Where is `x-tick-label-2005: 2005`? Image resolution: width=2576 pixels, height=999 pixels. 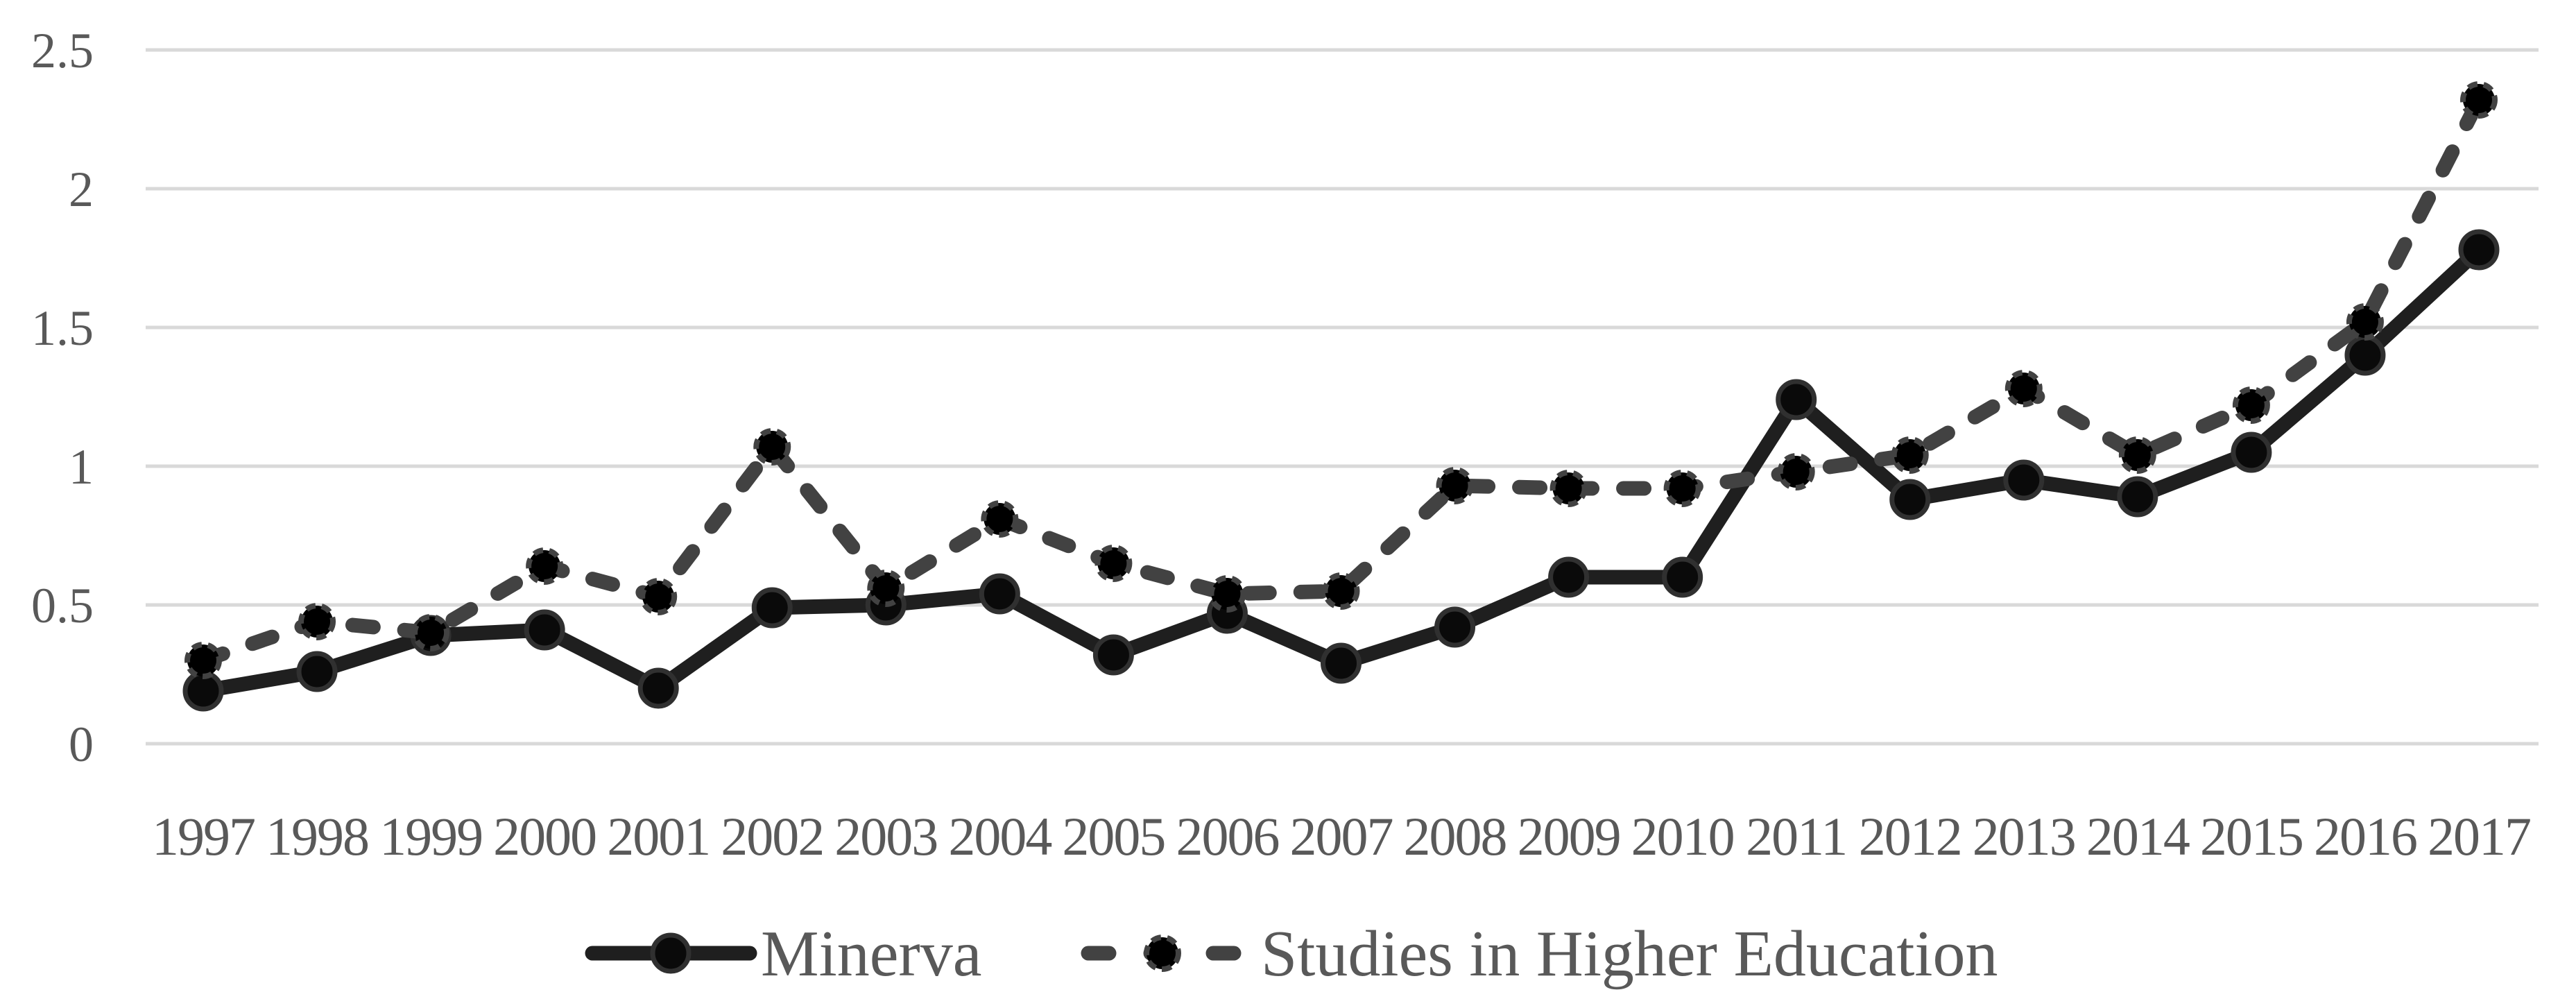
x-tick-label-2005: 2005 is located at coordinates (1113, 836).